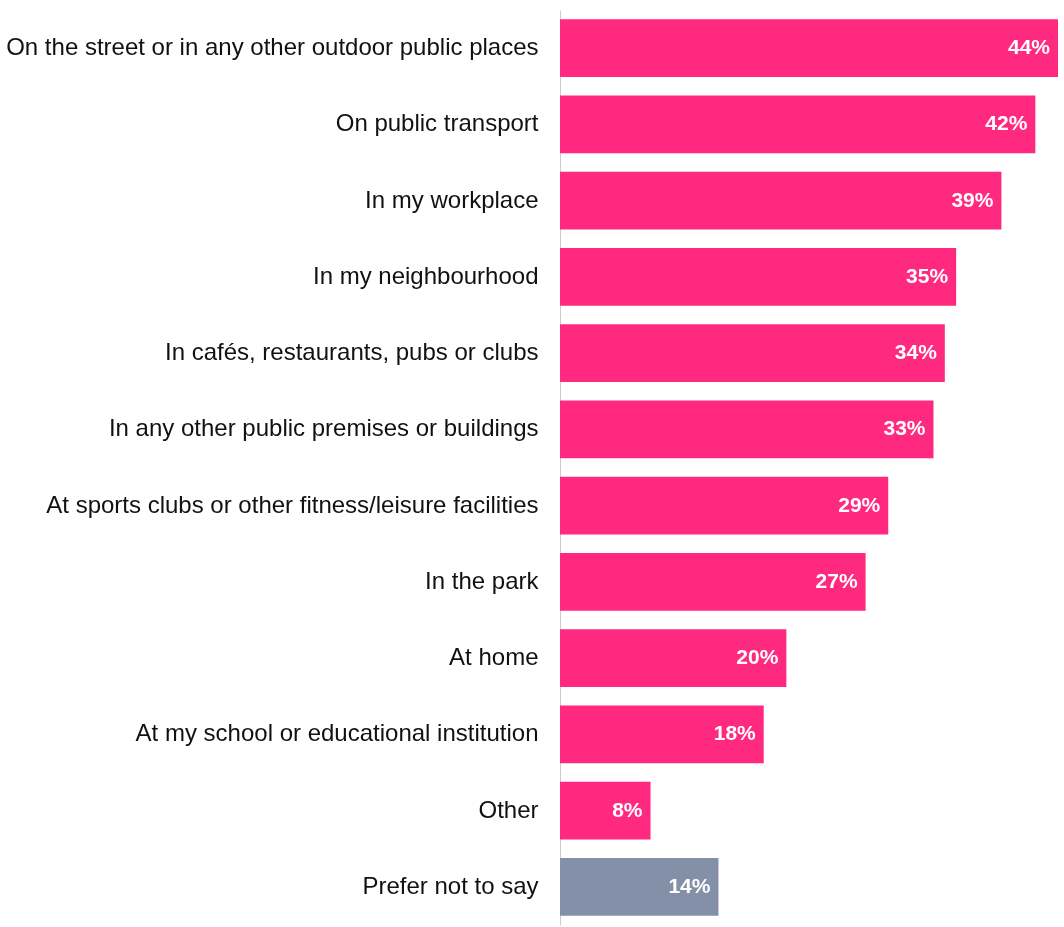 The width and height of the screenshot is (1064, 927). What do you see at coordinates (859, 504) in the screenshot?
I see `data-label: 29%` at bounding box center [859, 504].